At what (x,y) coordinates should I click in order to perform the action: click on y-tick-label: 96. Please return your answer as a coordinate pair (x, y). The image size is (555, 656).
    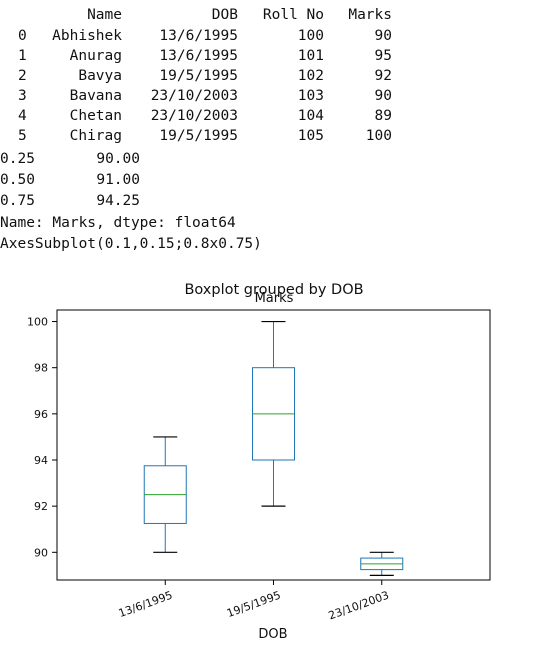
    Looking at the image, I should click on (41, 414).